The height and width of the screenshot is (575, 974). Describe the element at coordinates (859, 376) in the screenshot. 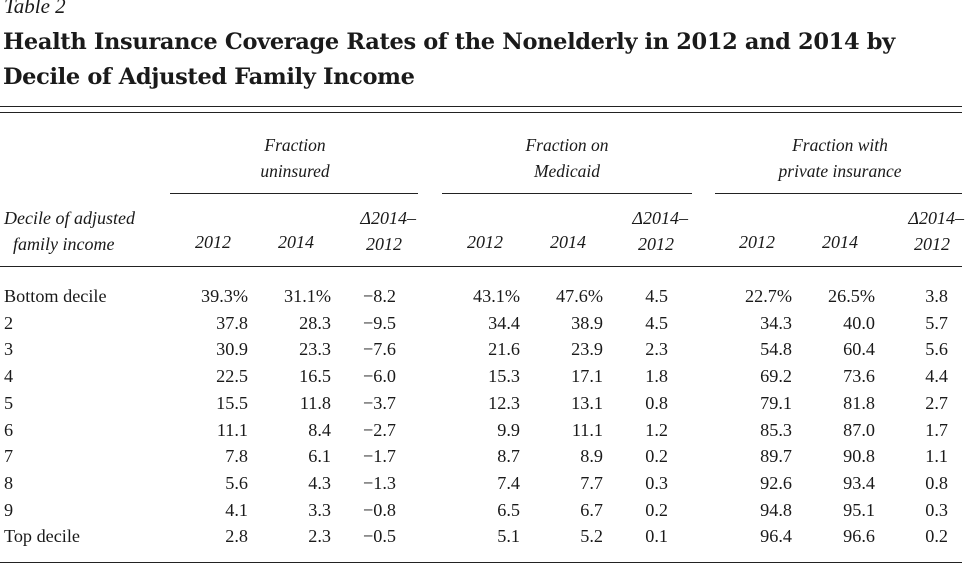

I see `table-cell: 73.6` at that location.